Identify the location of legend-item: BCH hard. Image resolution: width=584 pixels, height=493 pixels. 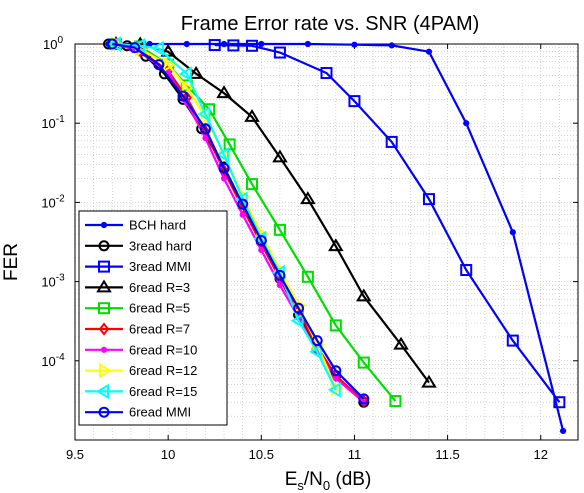
(135, 225).